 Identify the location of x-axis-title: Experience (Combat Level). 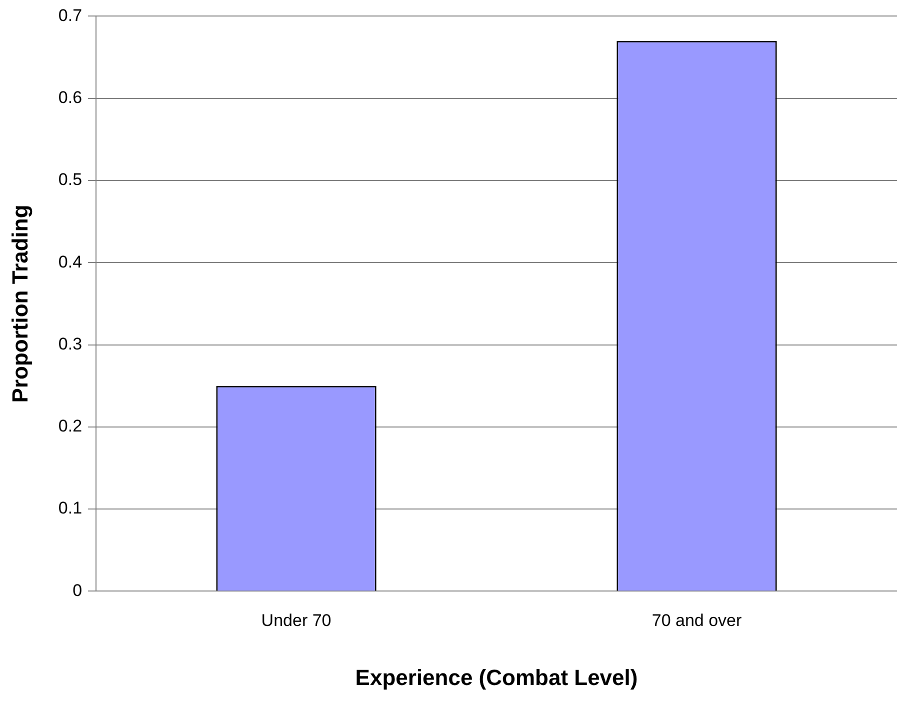
(496, 677).